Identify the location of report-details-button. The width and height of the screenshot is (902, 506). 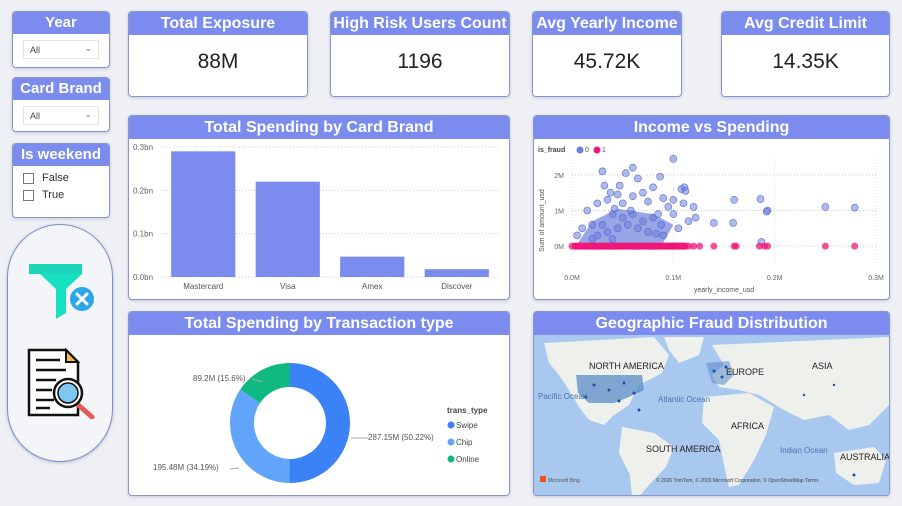
(62, 383).